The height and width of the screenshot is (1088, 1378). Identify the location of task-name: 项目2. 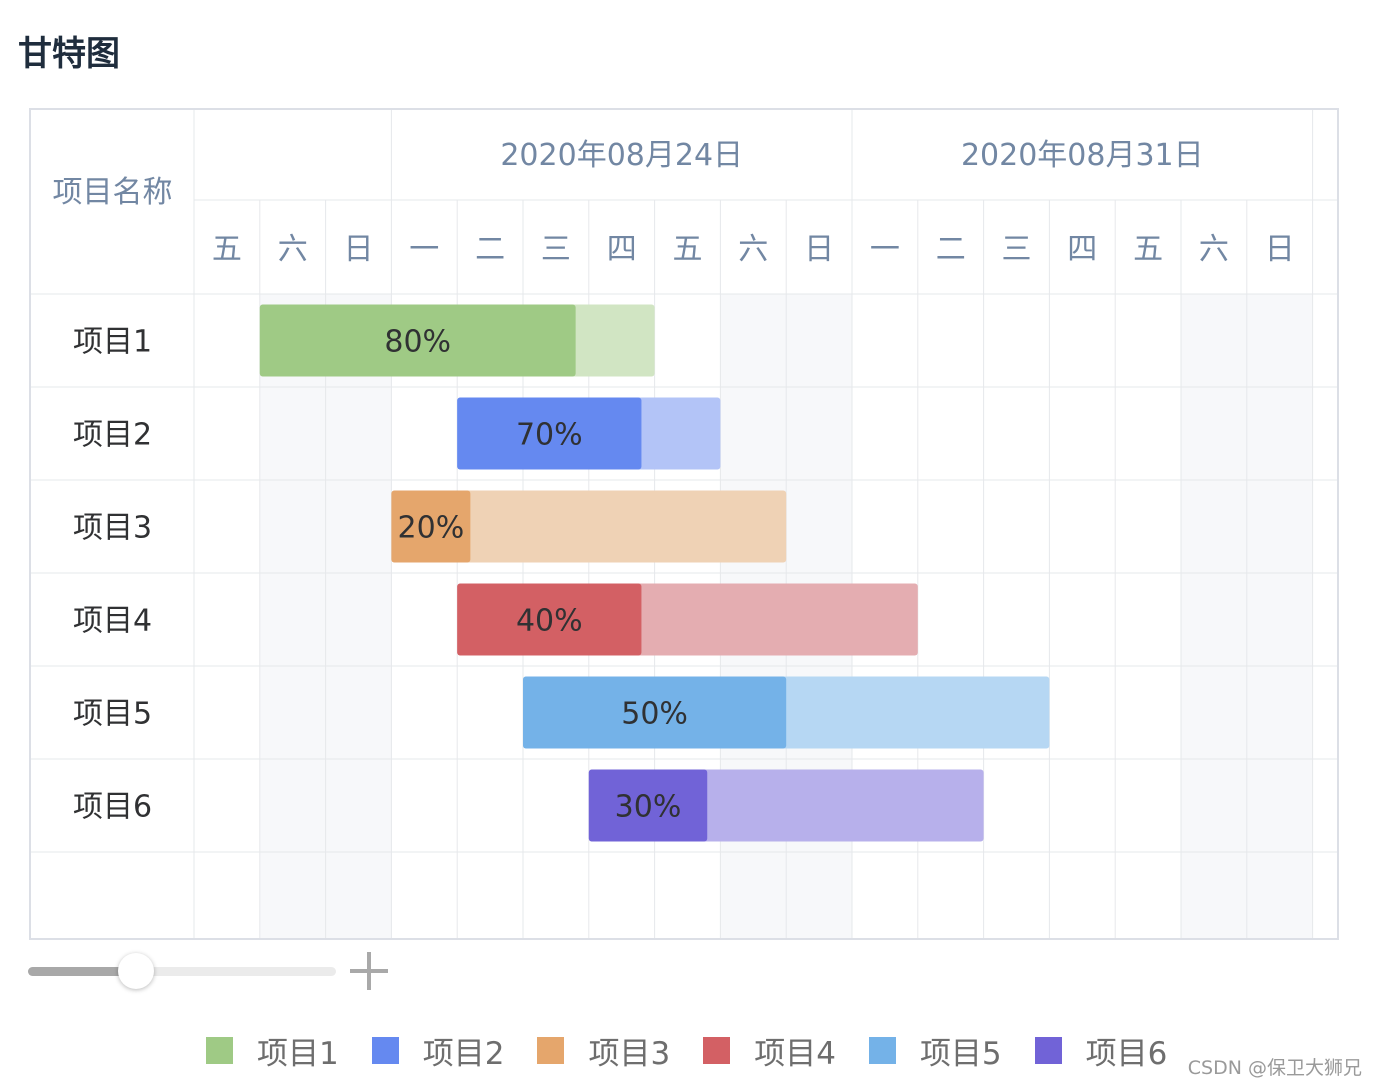
(112, 435).